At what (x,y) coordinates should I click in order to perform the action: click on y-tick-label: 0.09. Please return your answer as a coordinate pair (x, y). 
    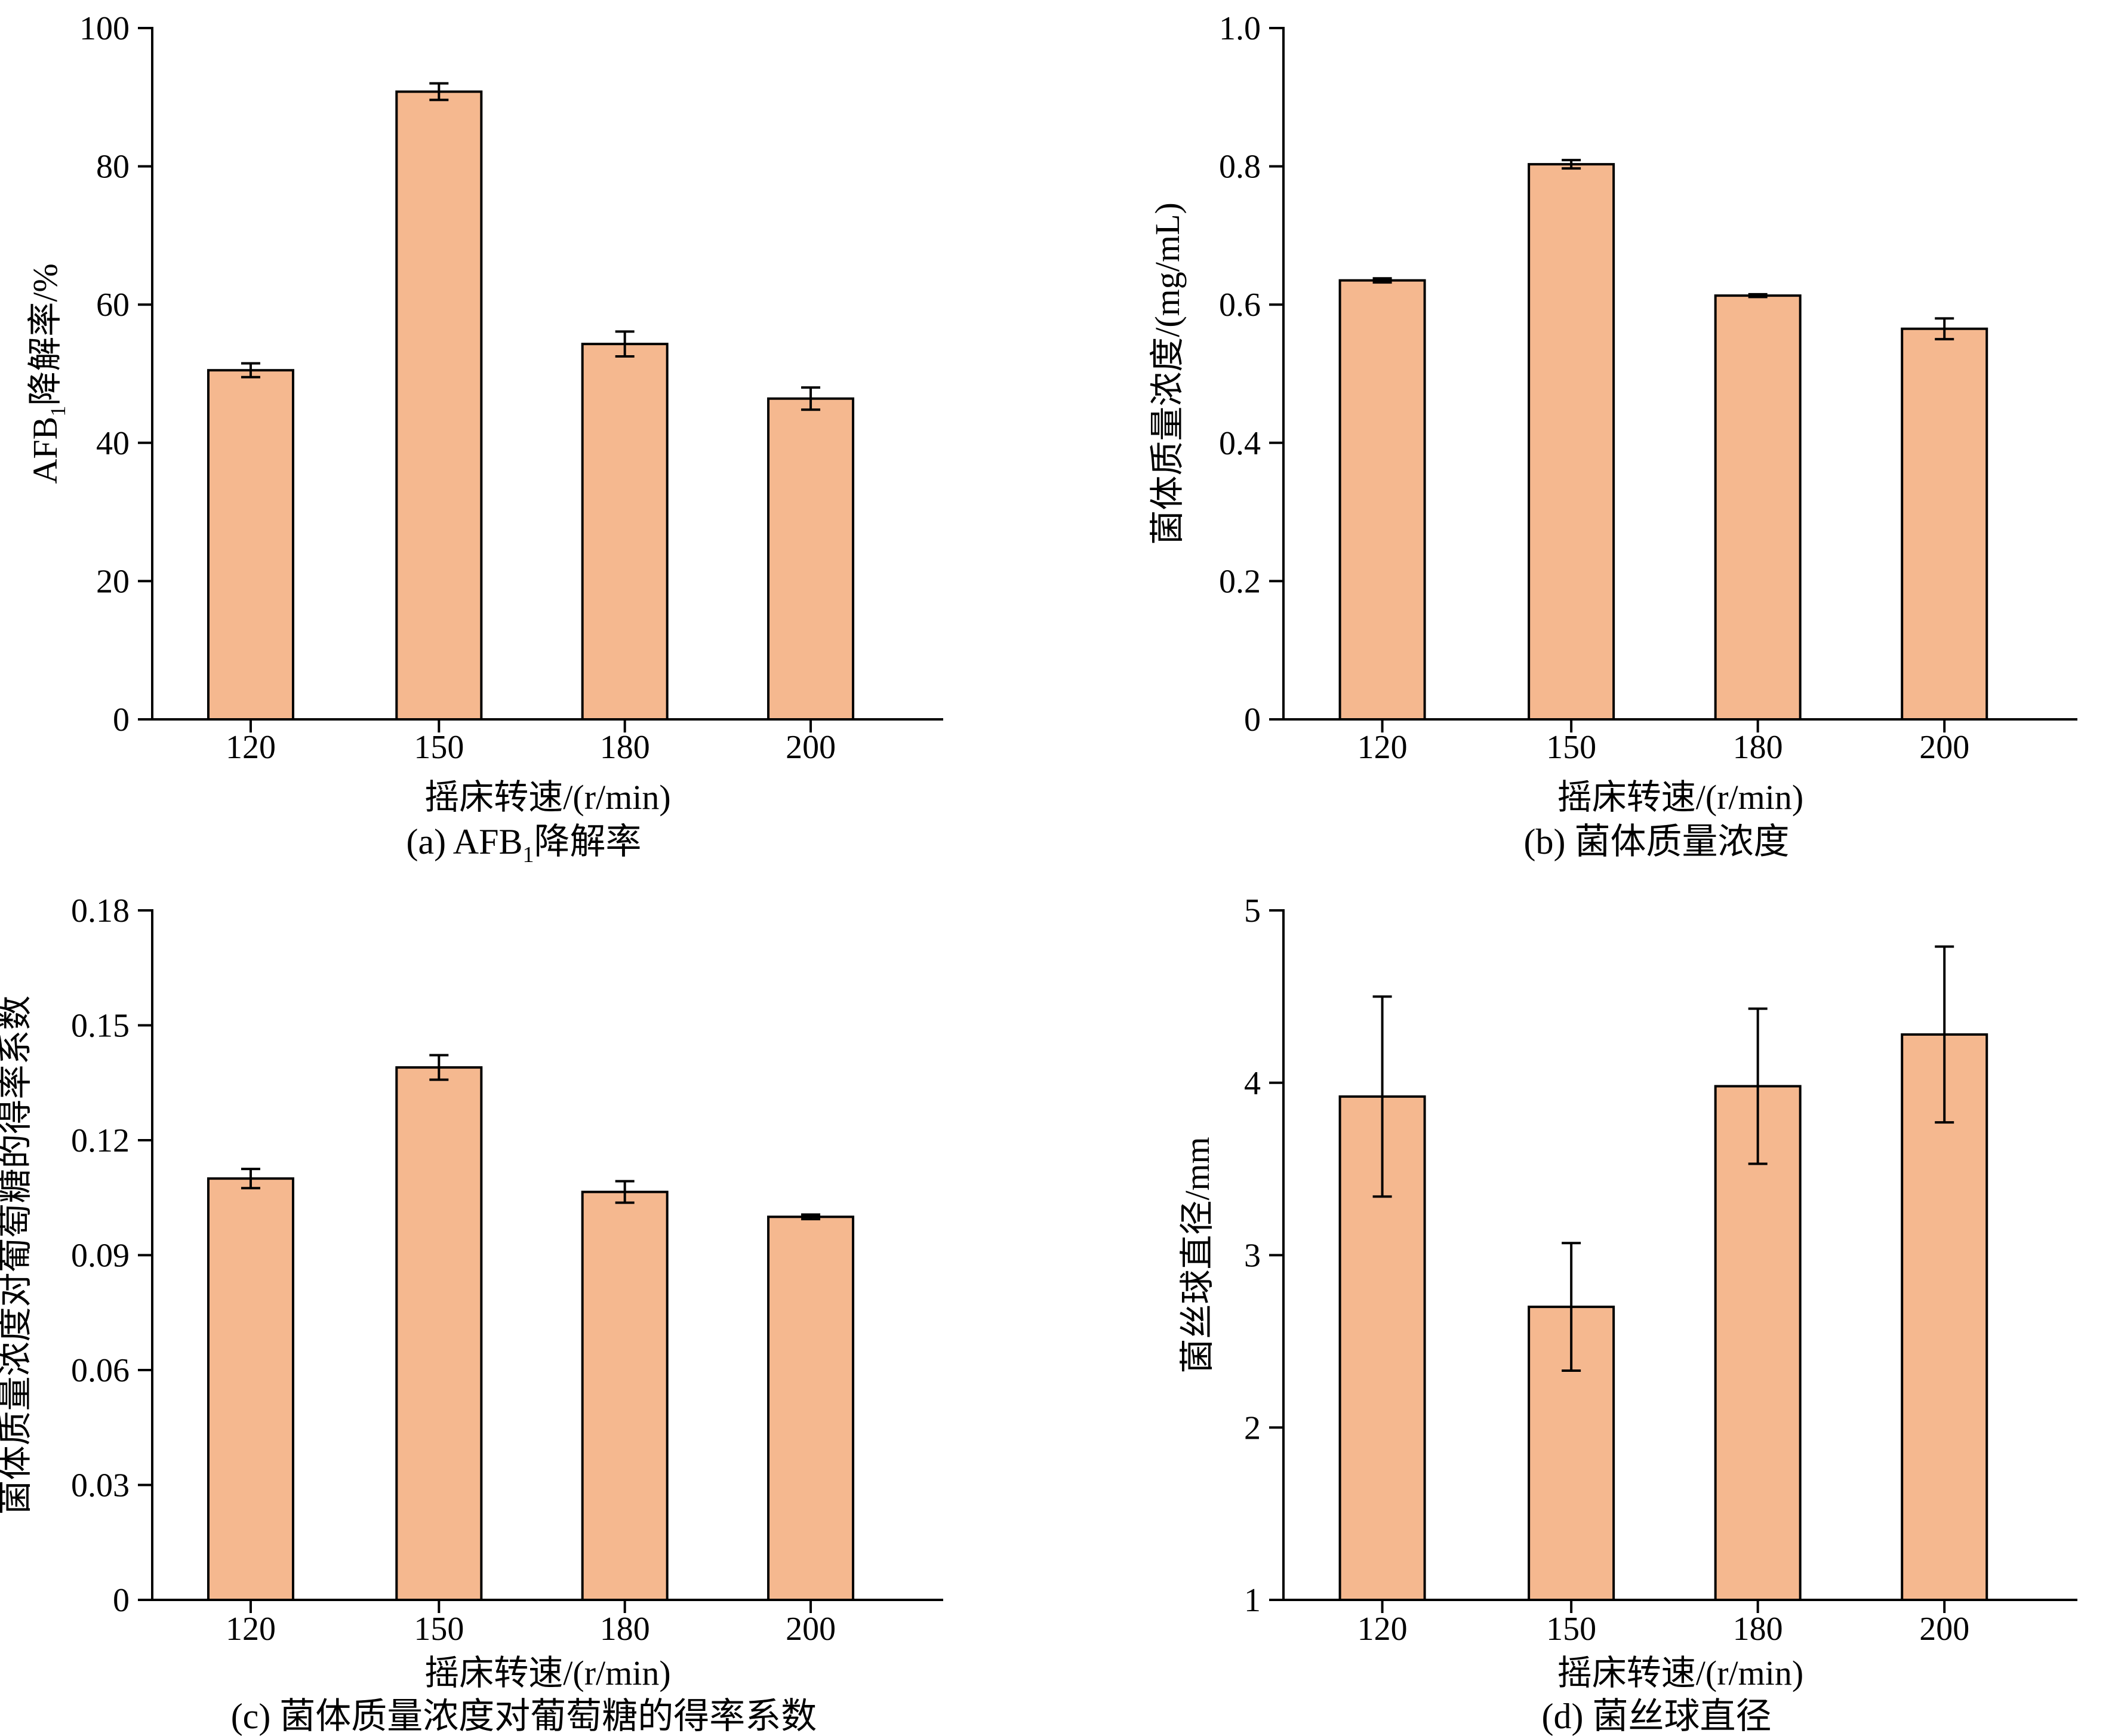
    Looking at the image, I should click on (101, 1256).